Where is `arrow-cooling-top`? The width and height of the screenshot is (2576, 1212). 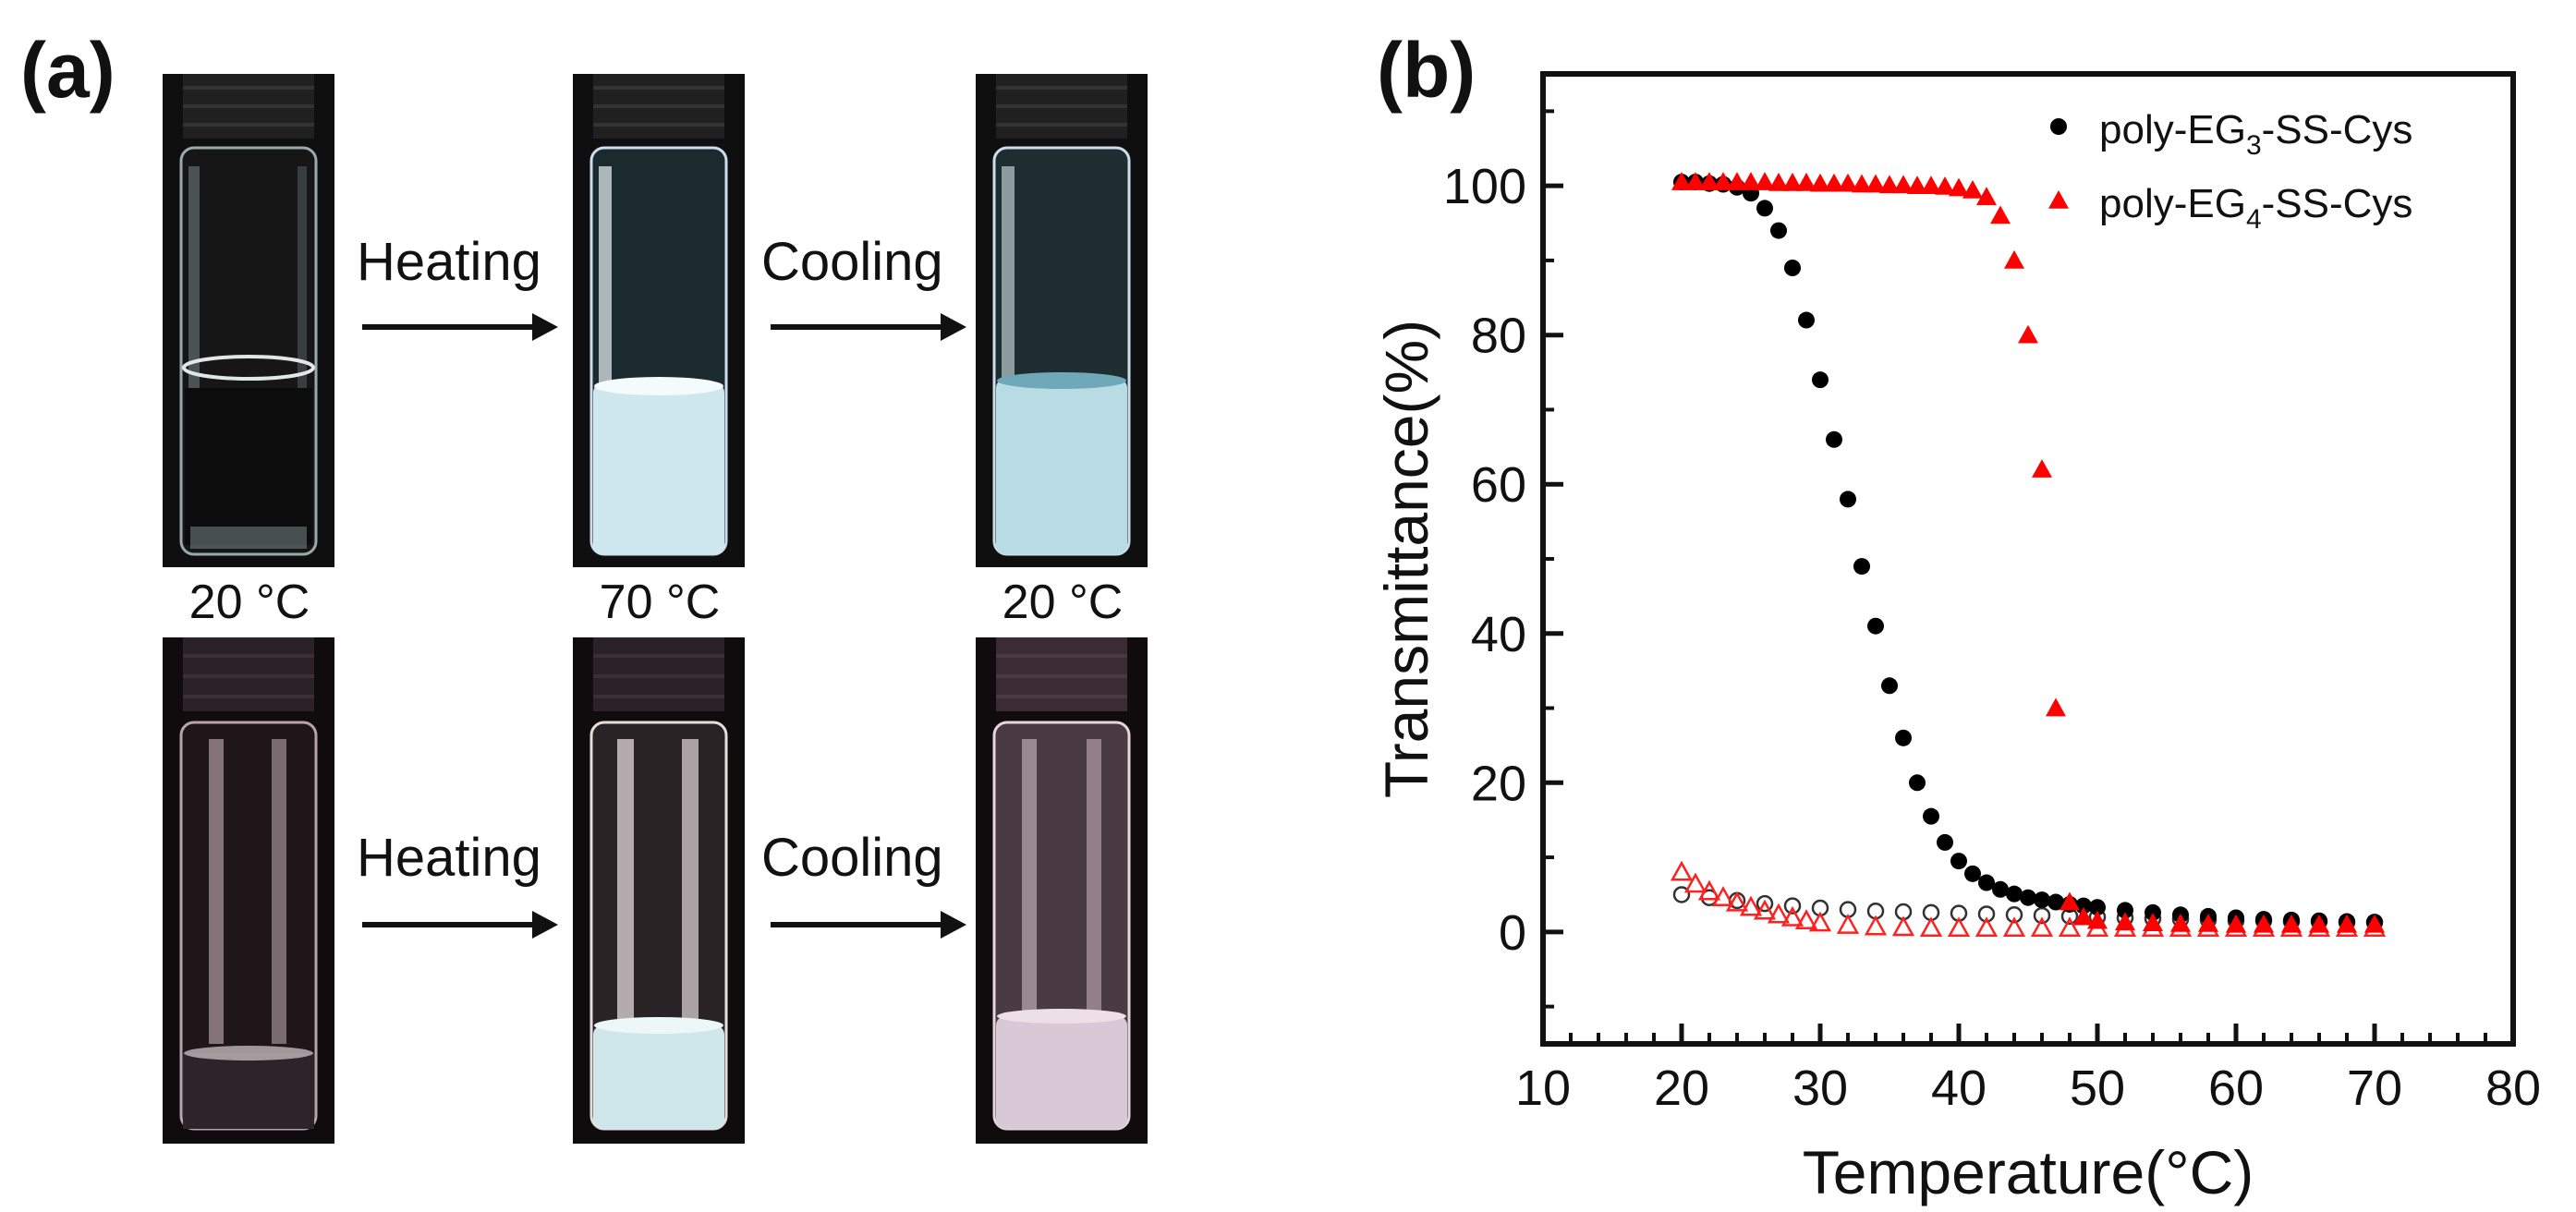
arrow-cooling-top is located at coordinates (868, 327).